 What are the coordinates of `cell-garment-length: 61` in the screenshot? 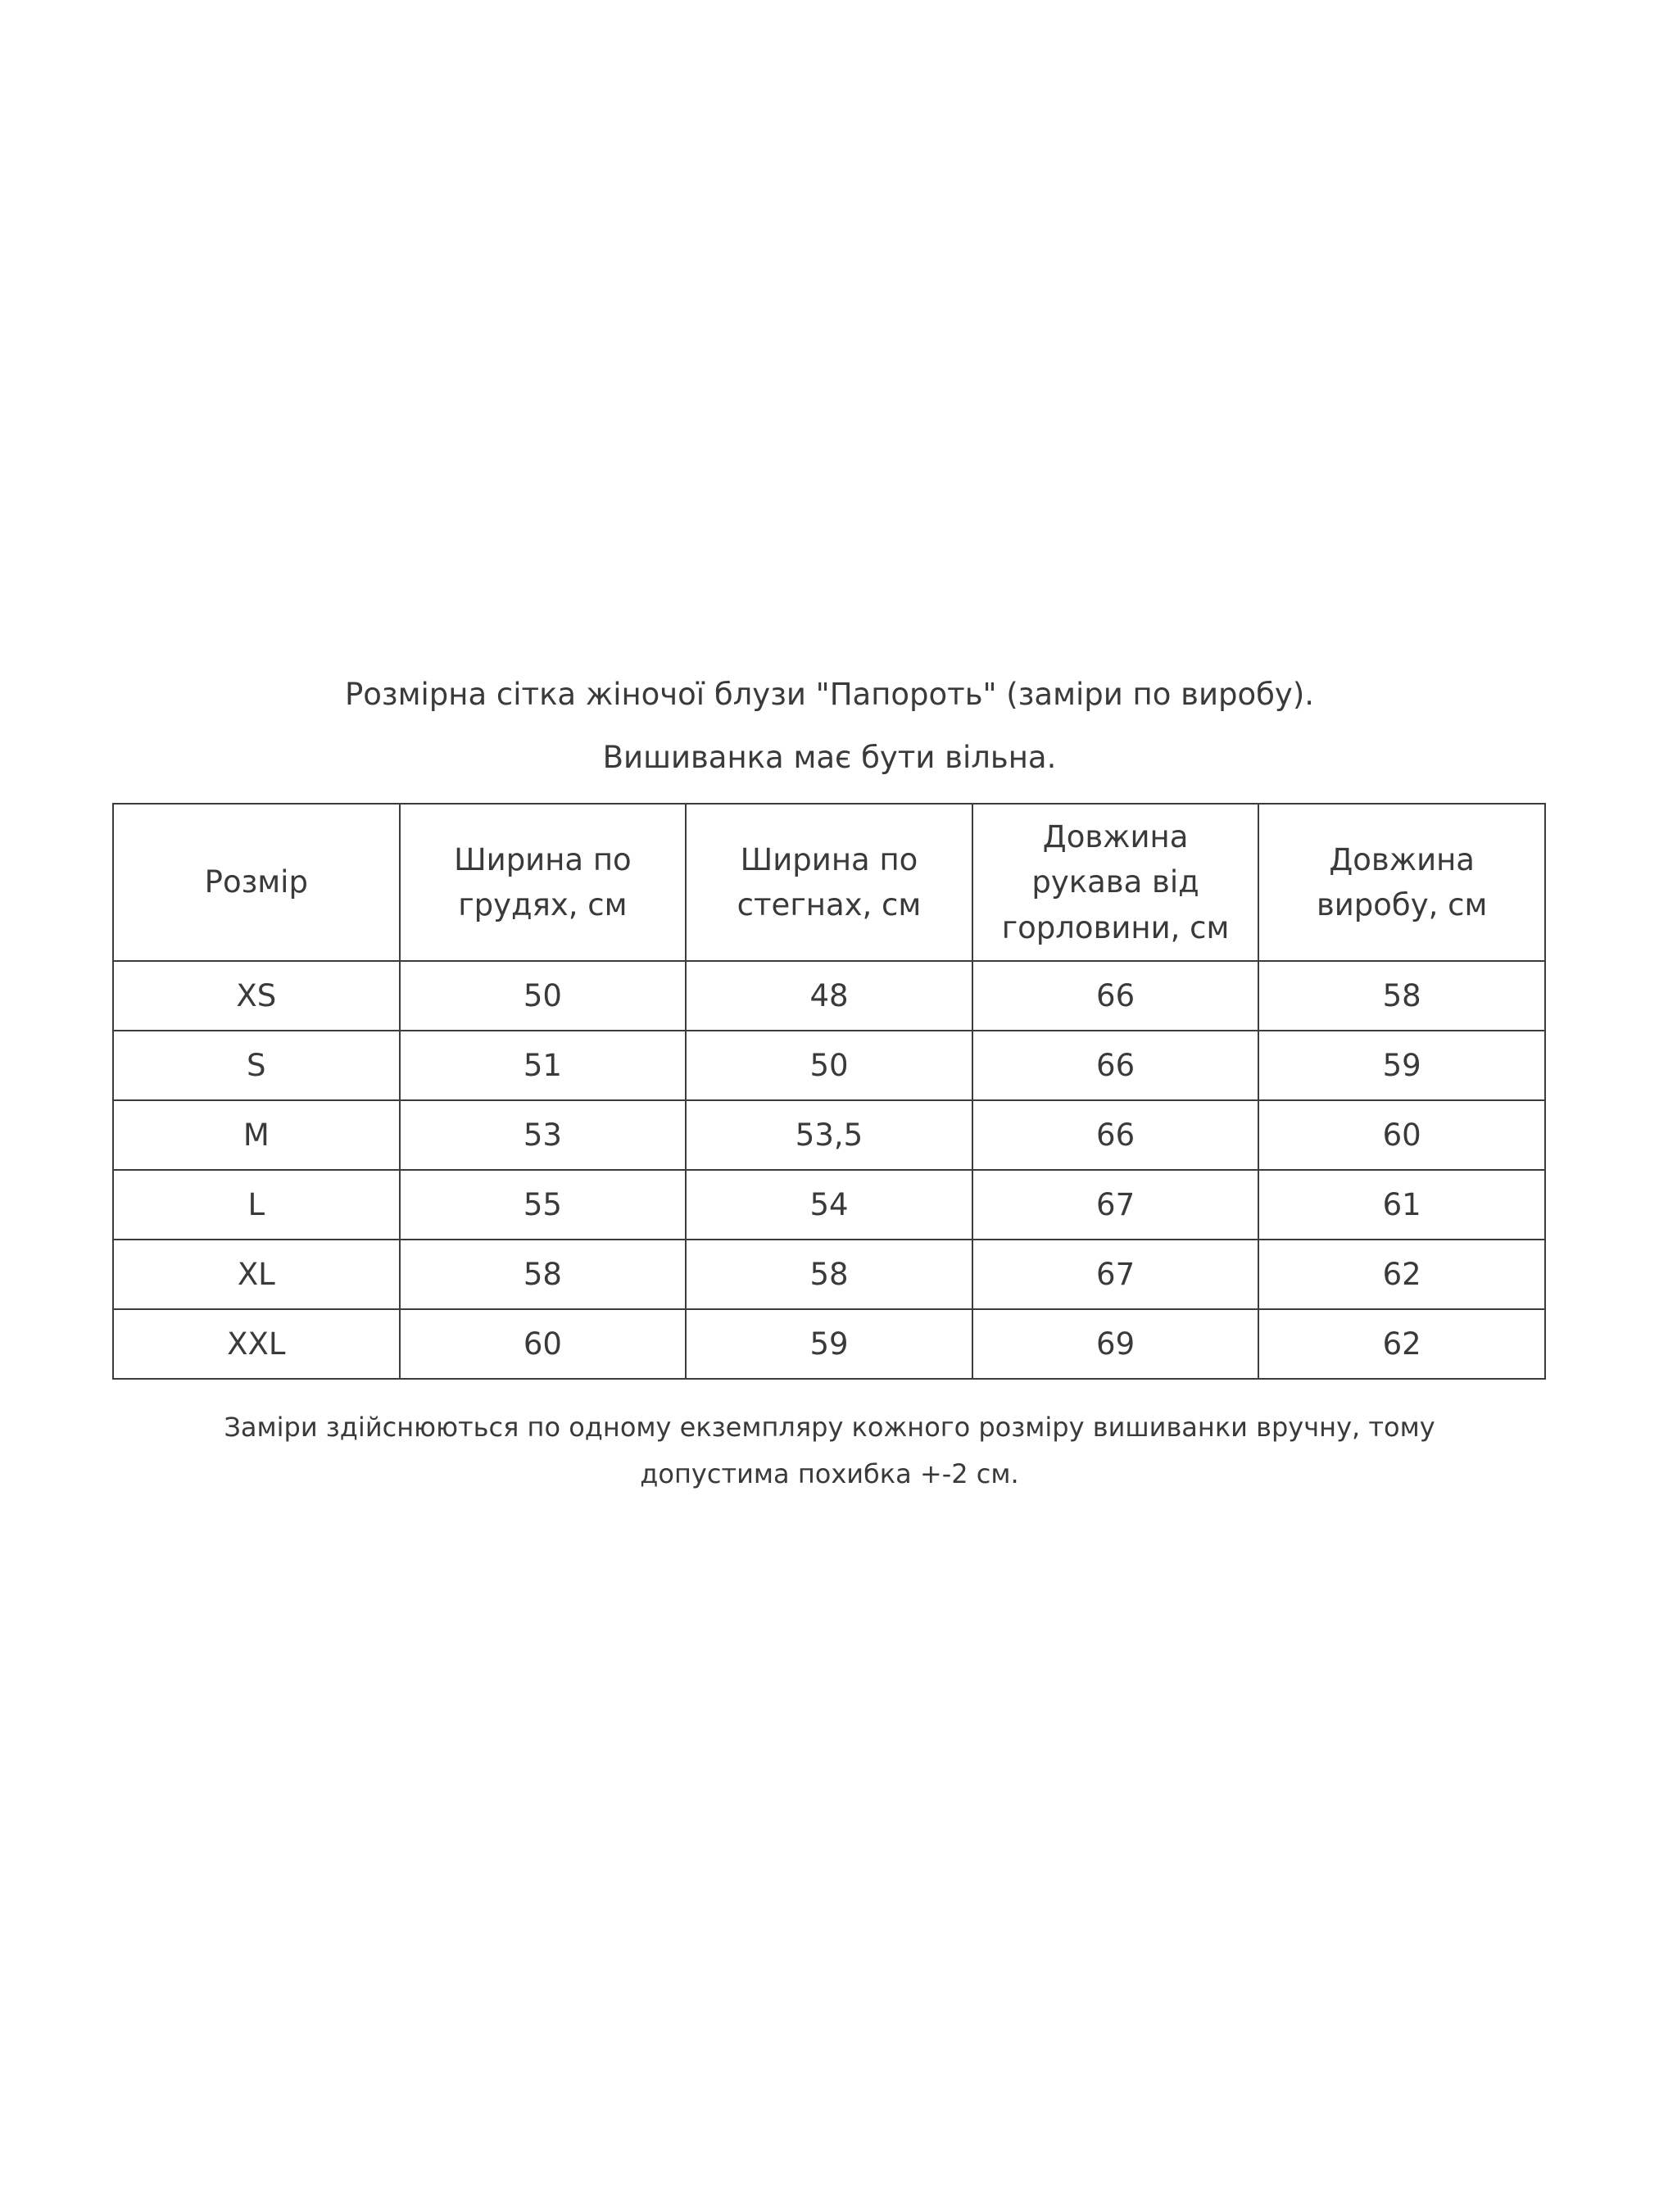 It's located at (1402, 1204).